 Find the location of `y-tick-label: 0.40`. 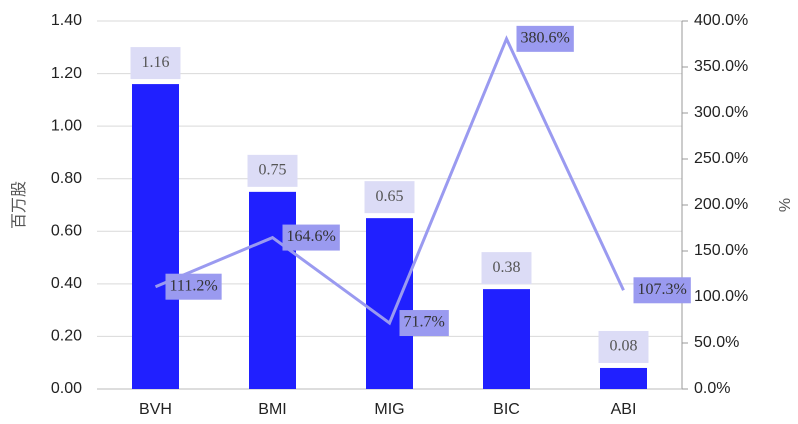

y-tick-label: 0.40 is located at coordinates (66, 283).